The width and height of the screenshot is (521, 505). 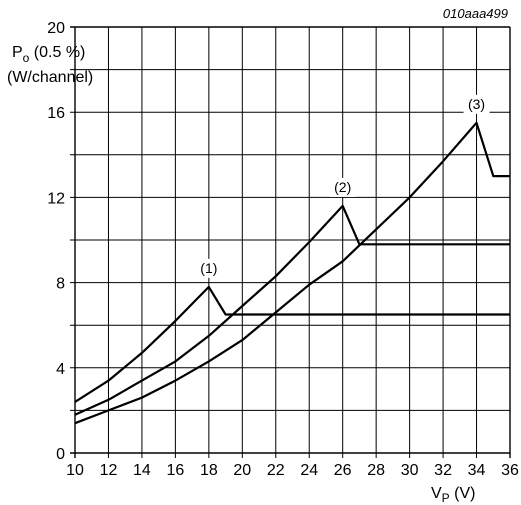 I want to click on x-axis-label-subscript: P, so click(x=446, y=498).